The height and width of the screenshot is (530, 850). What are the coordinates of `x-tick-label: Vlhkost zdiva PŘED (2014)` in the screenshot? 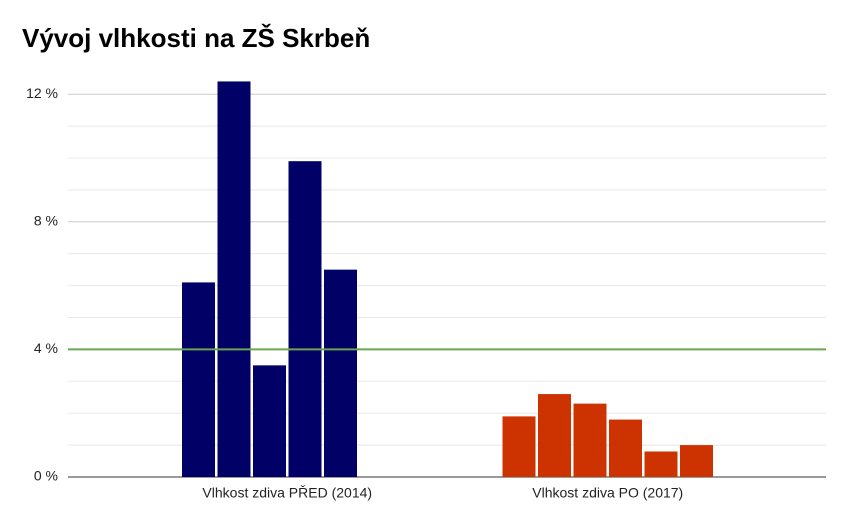 It's located at (287, 493).